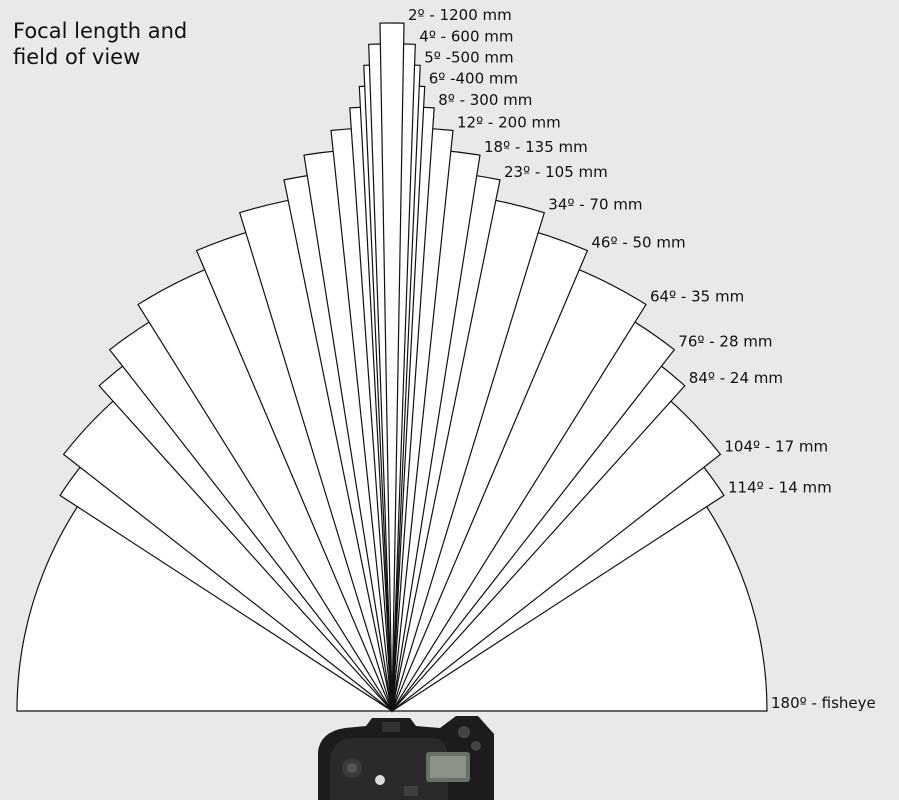 The image size is (899, 800). What do you see at coordinates (595, 205) in the screenshot?
I see `fov-label: 34º - 70 mm` at bounding box center [595, 205].